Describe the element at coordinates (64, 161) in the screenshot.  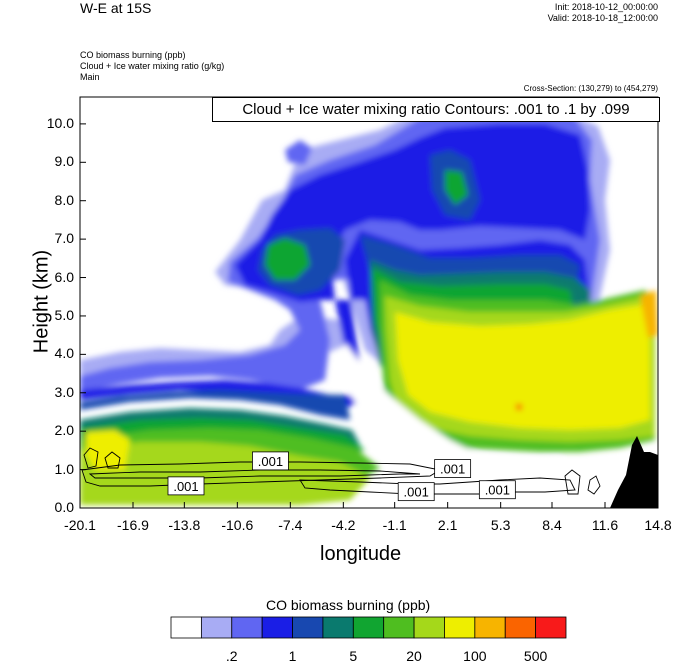
I see `y-tick-label: 9.0` at that location.